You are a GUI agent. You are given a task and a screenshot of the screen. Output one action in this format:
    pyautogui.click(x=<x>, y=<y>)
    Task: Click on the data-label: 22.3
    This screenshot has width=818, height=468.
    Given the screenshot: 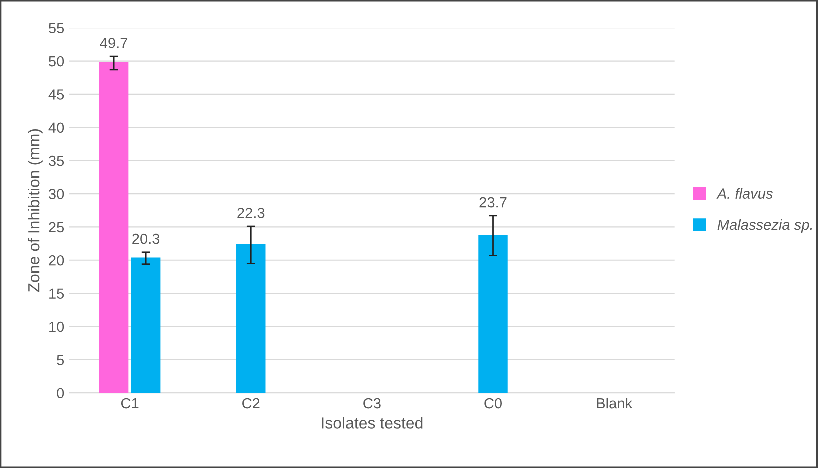 What is the action you would take?
    pyautogui.click(x=251, y=213)
    